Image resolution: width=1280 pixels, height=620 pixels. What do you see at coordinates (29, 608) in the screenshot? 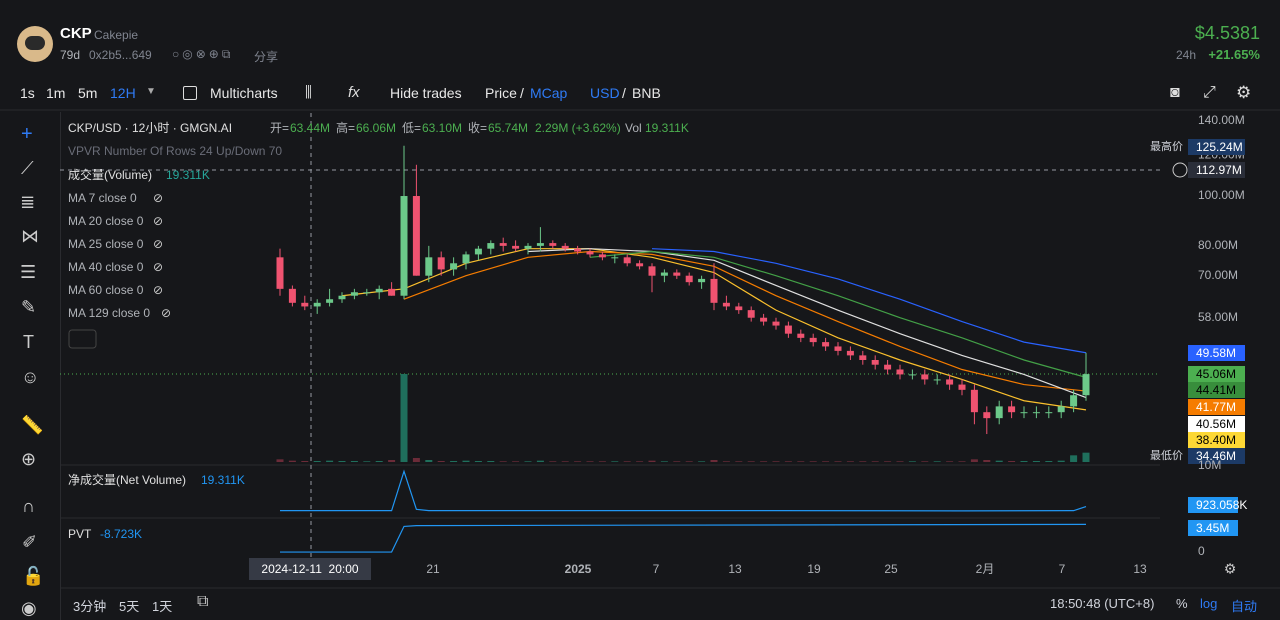
I see `visibility-tool: ◉` at bounding box center [29, 608].